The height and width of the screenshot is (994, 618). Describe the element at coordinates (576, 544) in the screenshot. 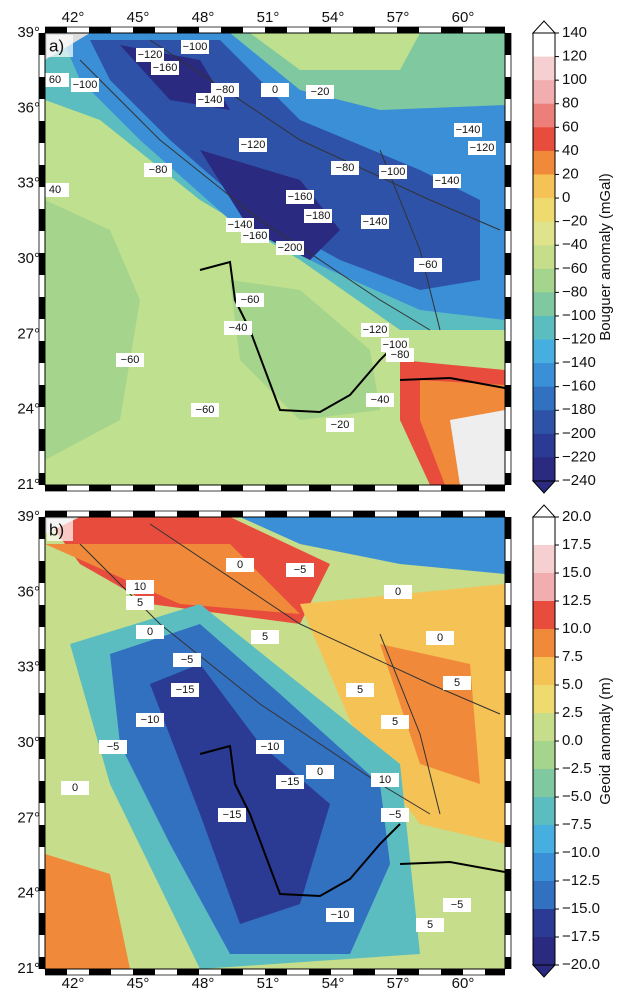

I see `colorbar-tick-label: 17.5` at that location.